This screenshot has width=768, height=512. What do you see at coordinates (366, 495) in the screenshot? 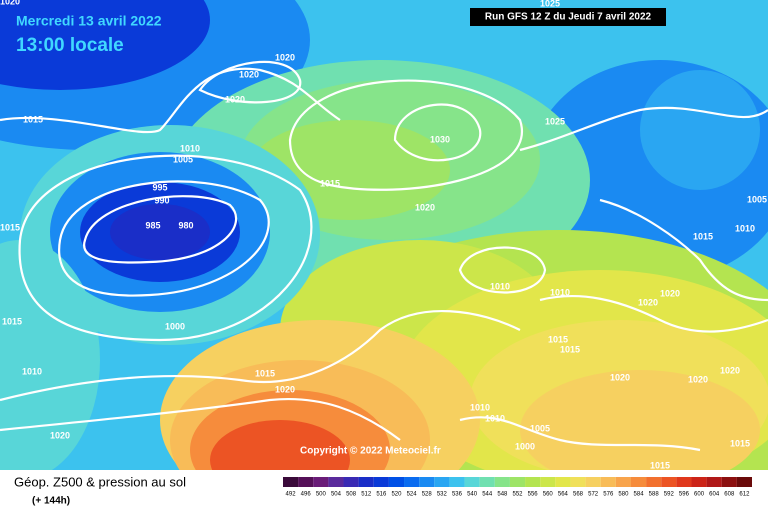
I see `colorbar-label: 512` at bounding box center [366, 495].